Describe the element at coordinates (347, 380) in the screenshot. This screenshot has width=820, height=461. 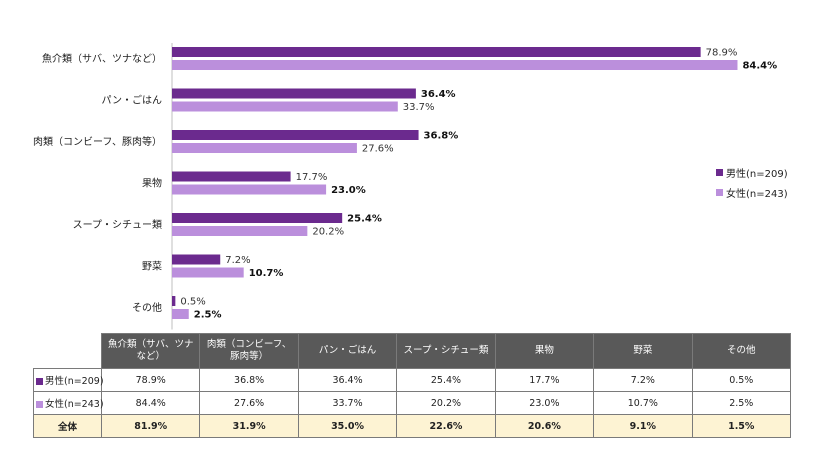
I see `table-cell: 36.4%` at that location.